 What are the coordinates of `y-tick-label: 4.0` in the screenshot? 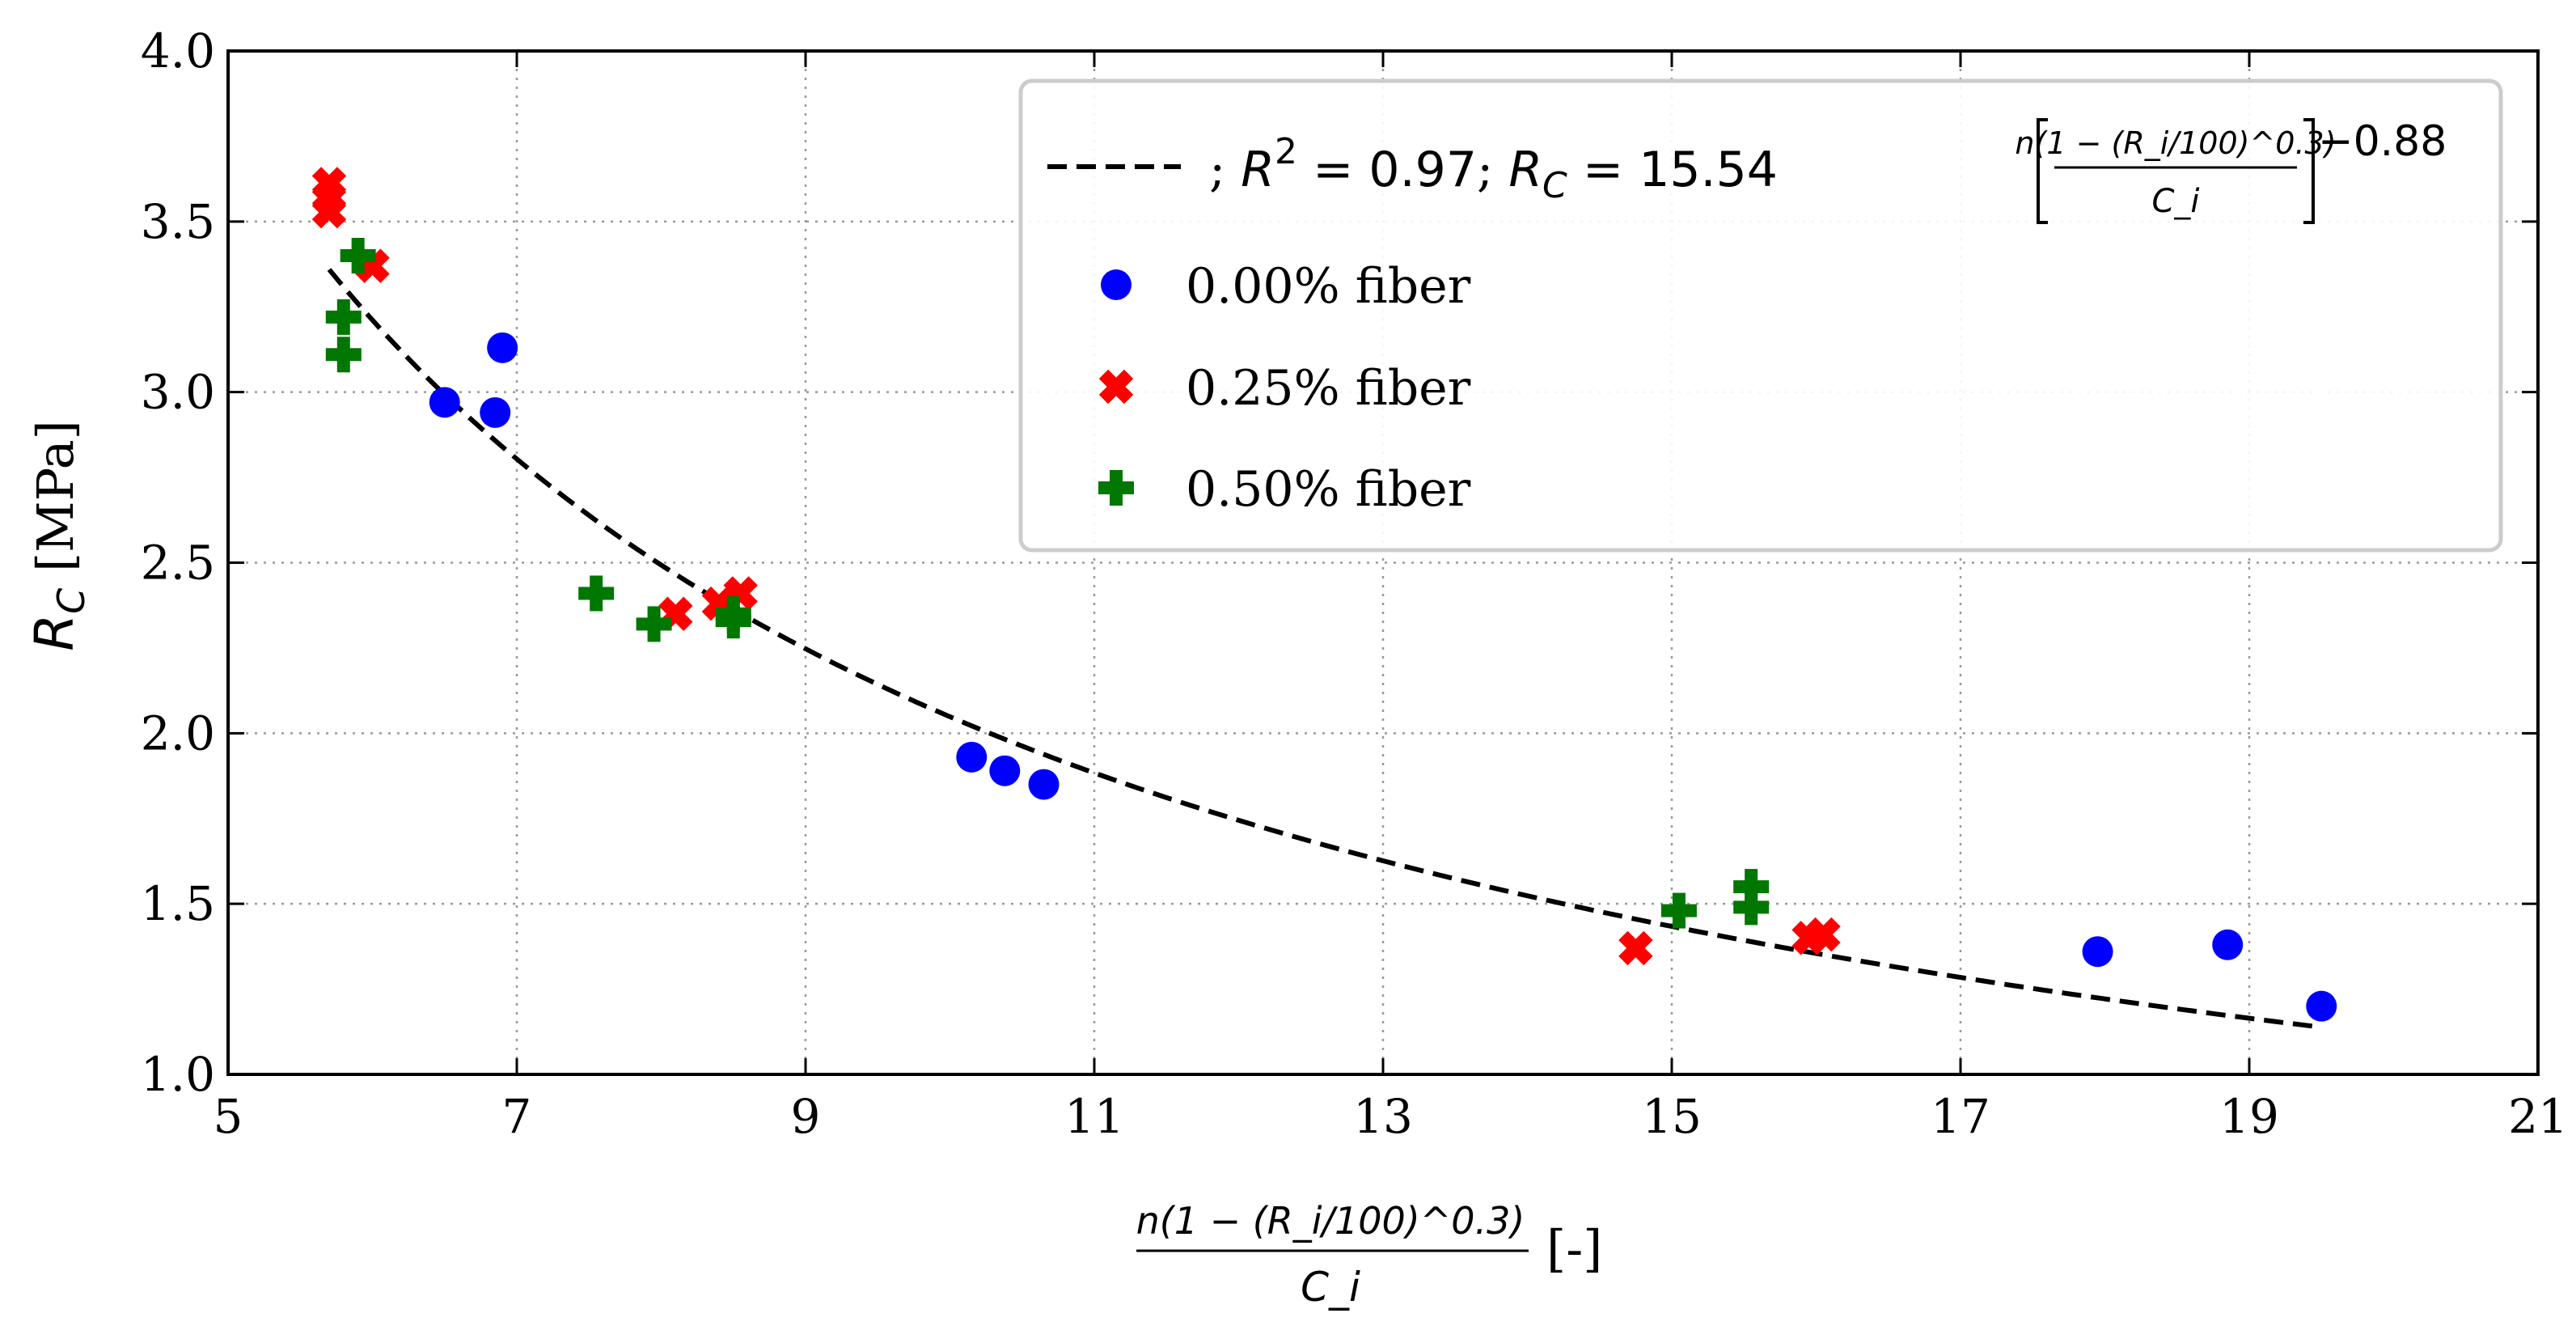 It's located at (178, 50).